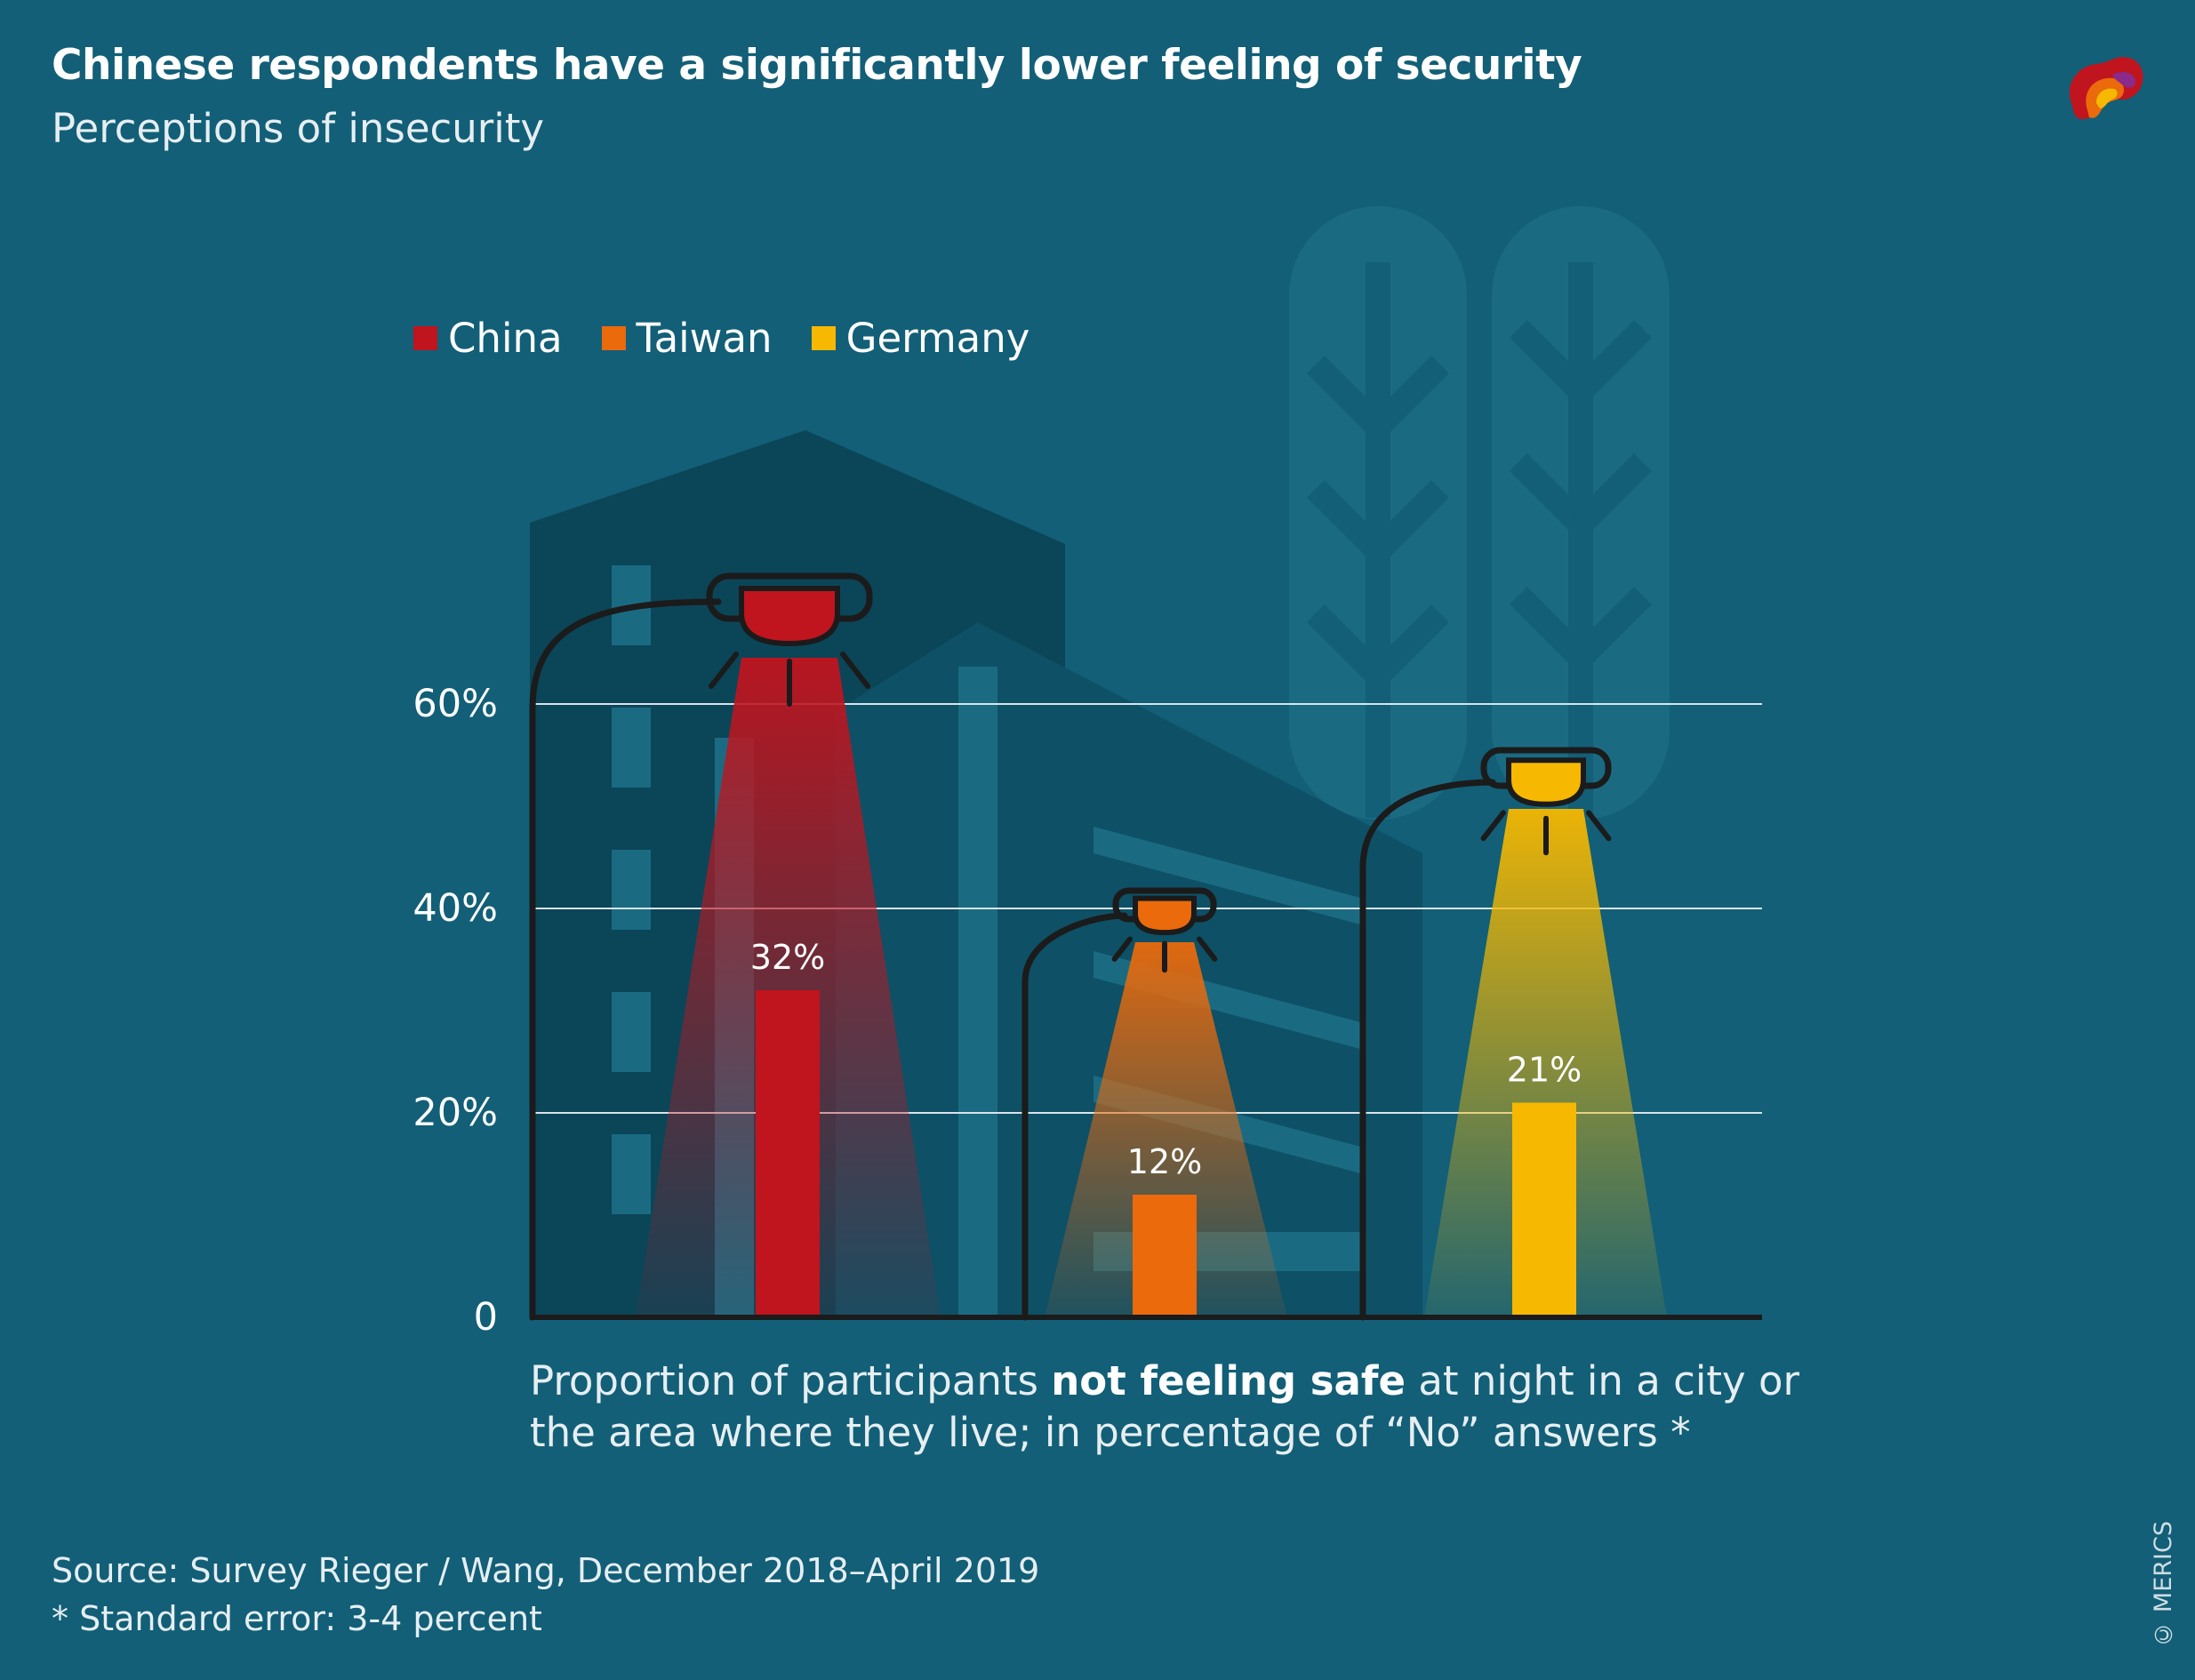 This screenshot has height=1680, width=2195. Describe the element at coordinates (455, 1113) in the screenshot. I see `y-tick-label: 20%` at that location.